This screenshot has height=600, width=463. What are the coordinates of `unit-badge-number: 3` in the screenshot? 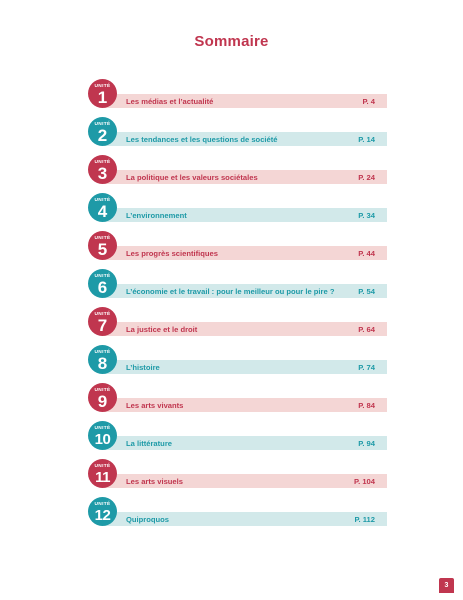 It's located at (102, 173).